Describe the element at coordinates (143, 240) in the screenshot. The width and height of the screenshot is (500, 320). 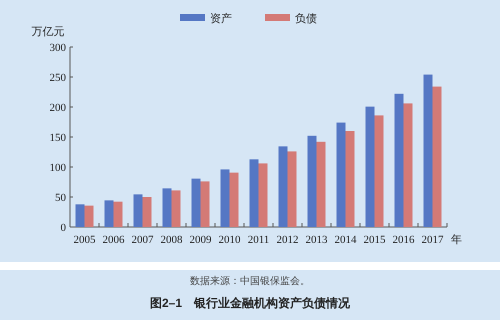
I see `x-tick-label: 2007` at that location.